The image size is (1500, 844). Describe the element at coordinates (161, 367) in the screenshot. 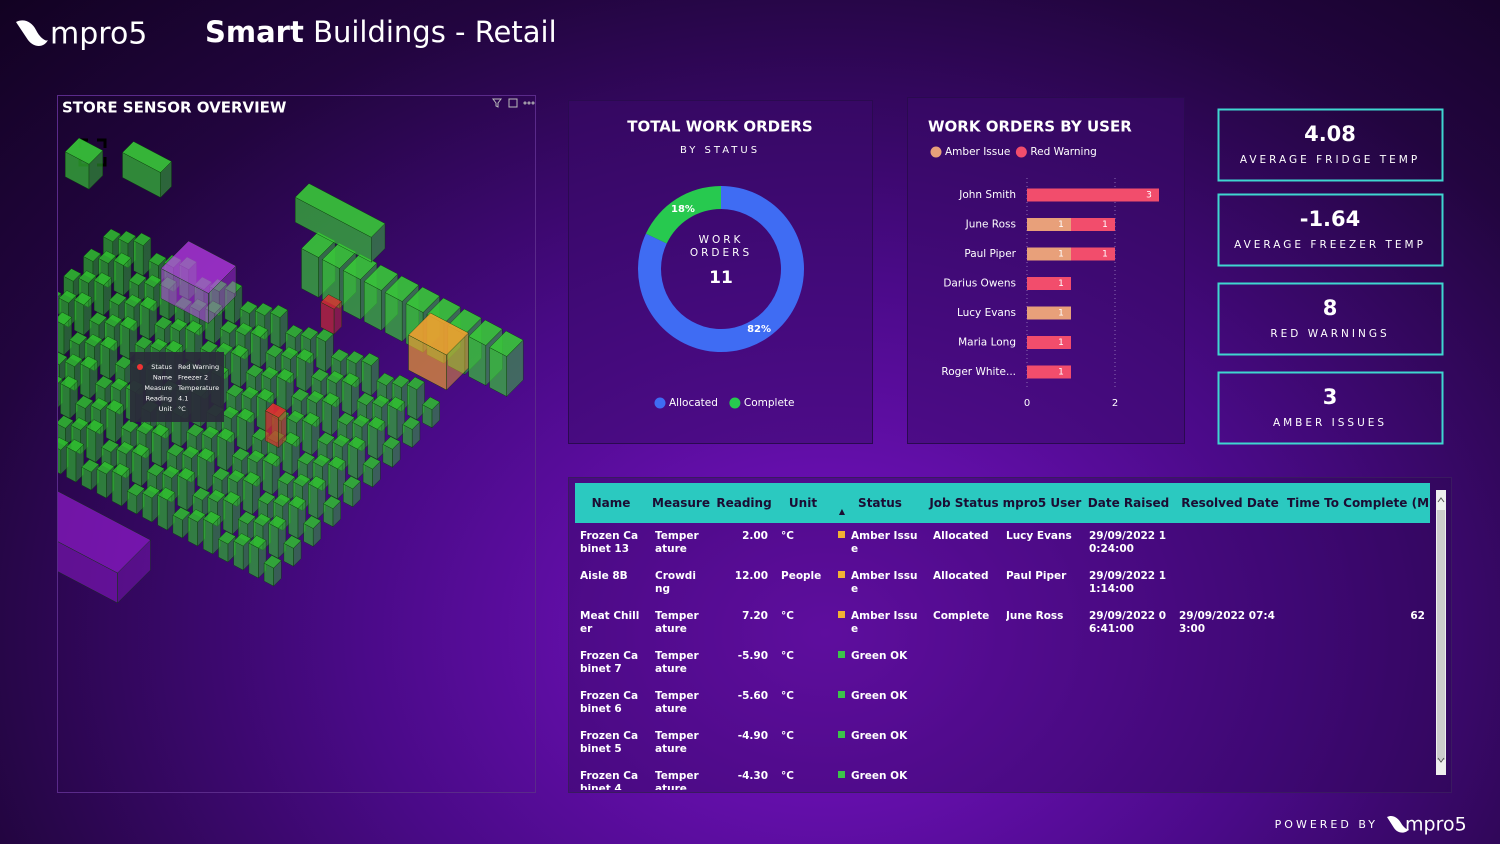

I see `tooltip-key: Status` at that location.